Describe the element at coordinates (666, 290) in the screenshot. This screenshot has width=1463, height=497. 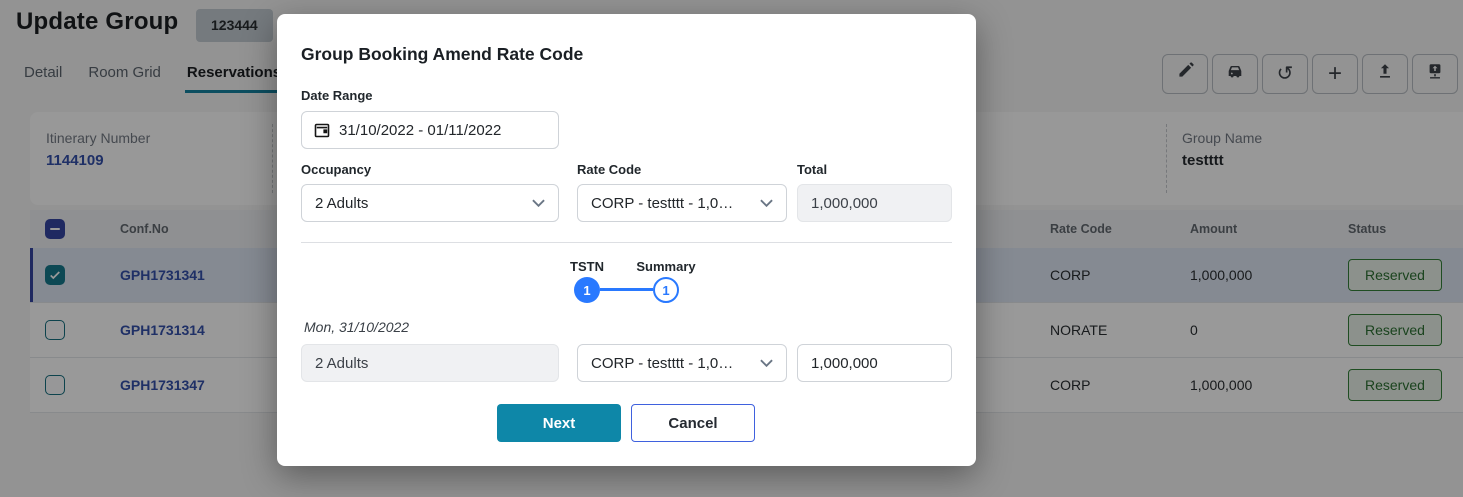
I see `stepper-step-summary: 1` at that location.